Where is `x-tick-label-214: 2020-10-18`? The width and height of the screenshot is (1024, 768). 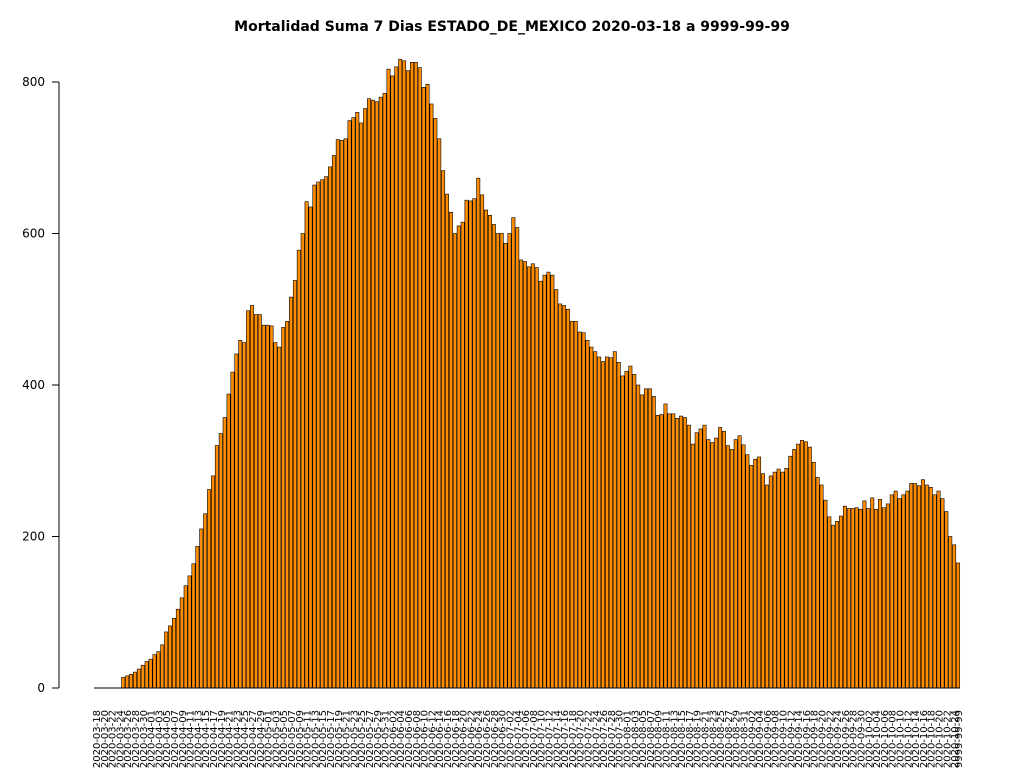 x-tick-label-214: 2020-10-18 is located at coordinates (932, 739).